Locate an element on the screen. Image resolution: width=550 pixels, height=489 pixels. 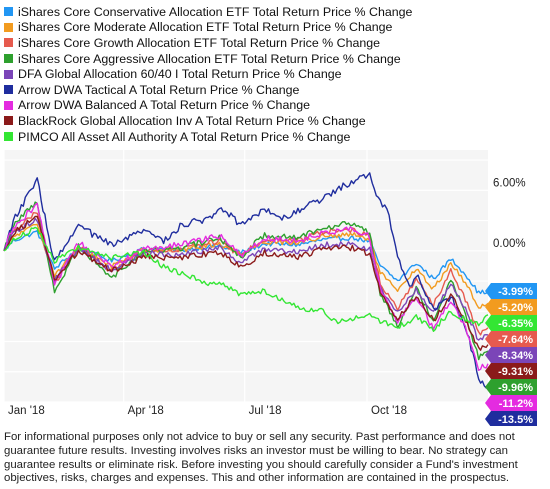
x-tick-label: Apr '18 is located at coordinates (146, 411).